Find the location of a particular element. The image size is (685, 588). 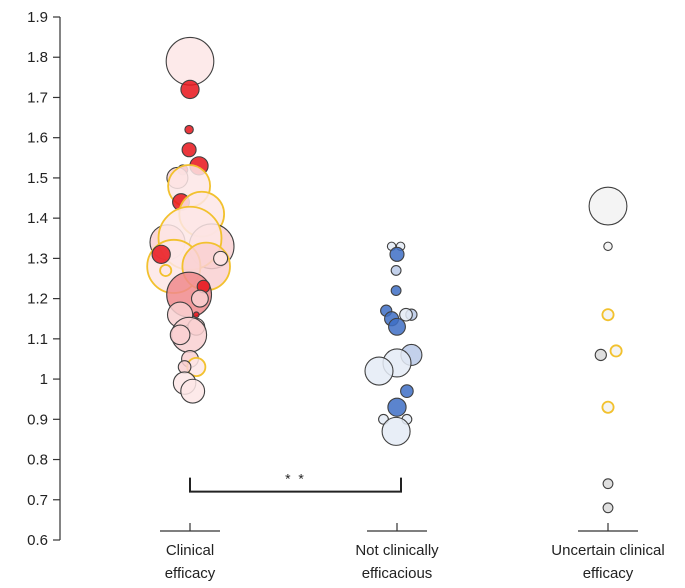

significance-bracket-line is located at coordinates (295, 485).